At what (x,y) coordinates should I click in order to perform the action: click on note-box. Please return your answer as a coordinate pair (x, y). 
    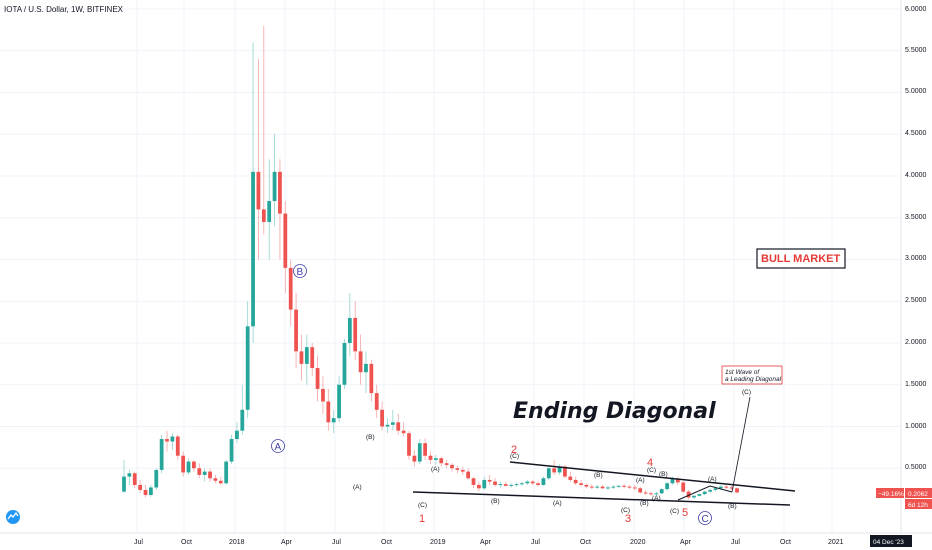
    Looking at the image, I should click on (752, 375).